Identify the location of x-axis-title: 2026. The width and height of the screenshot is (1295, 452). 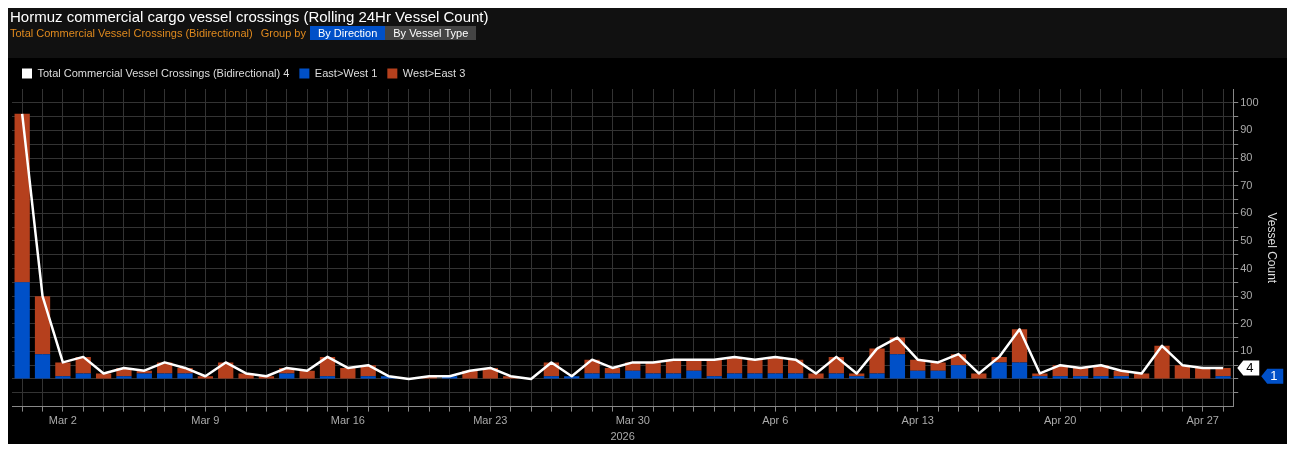
(622, 436).